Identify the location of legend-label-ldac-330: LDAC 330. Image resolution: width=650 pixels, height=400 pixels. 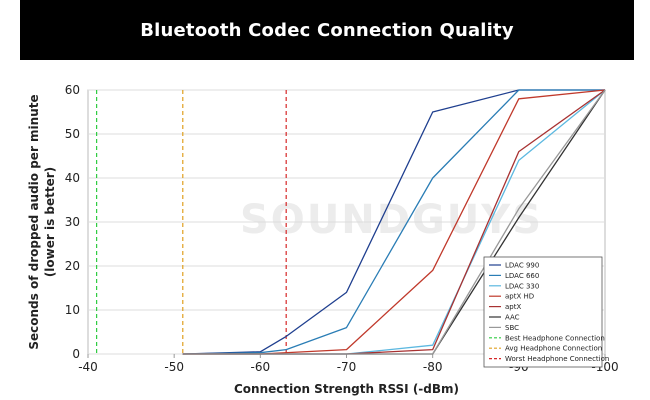
(522, 286).